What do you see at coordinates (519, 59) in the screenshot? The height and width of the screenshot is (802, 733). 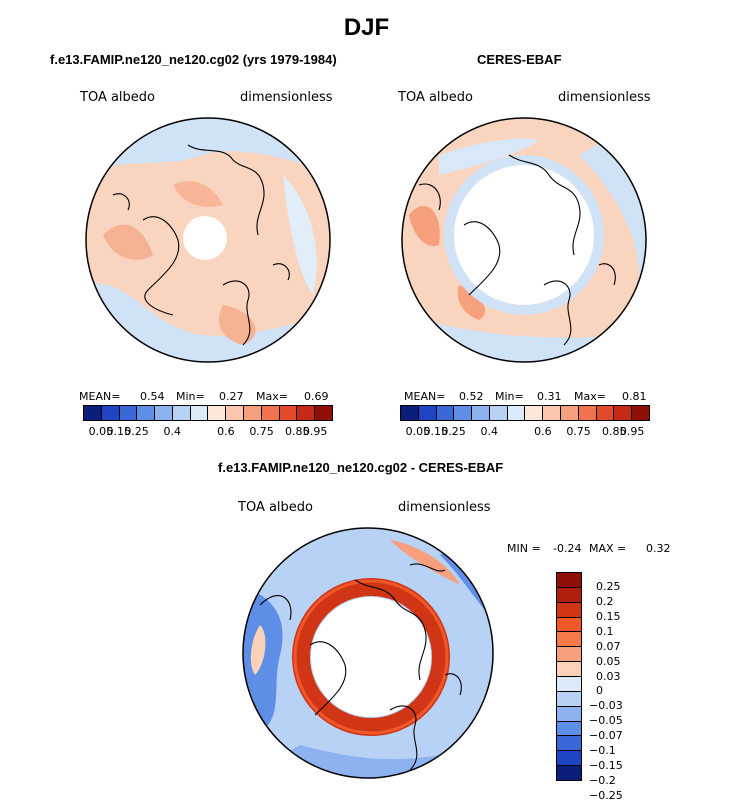 I see `panel2-subtitle: CERES-EBAF` at bounding box center [519, 59].